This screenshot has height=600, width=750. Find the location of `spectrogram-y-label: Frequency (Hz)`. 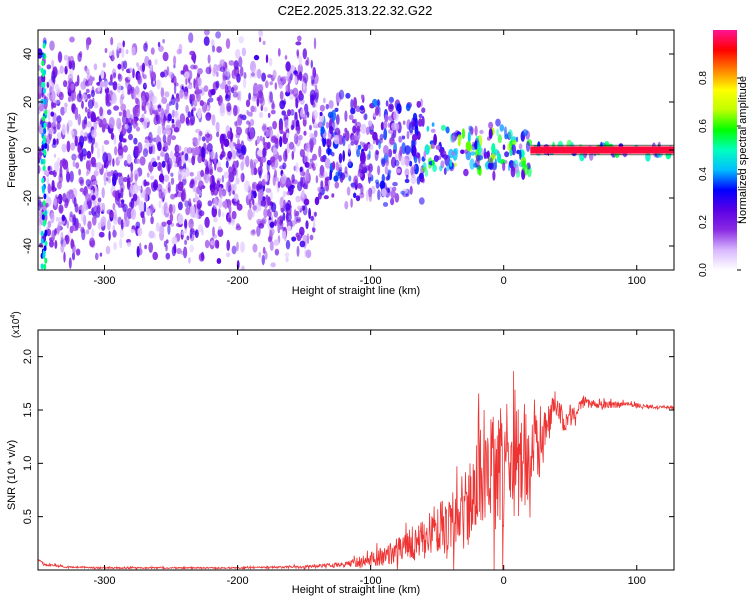

spectrogram-y-label: Frequency (Hz) is located at coordinates (12, 150).